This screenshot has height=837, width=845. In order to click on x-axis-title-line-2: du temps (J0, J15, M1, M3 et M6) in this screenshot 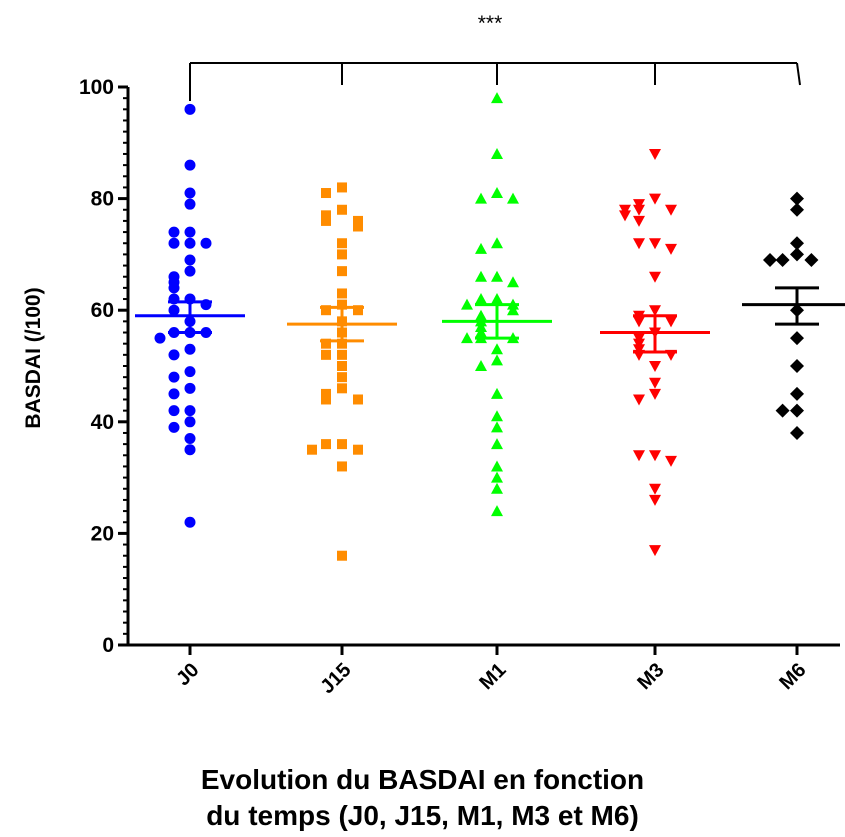, I will do `click(422, 815)`.